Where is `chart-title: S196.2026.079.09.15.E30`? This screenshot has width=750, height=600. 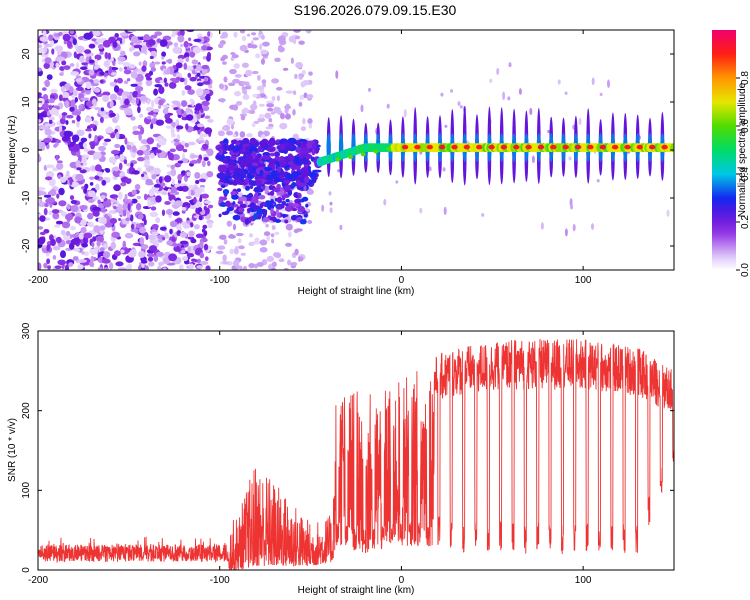
chart-title: S196.2026.079.09.15.E30 is located at coordinates (375, 10).